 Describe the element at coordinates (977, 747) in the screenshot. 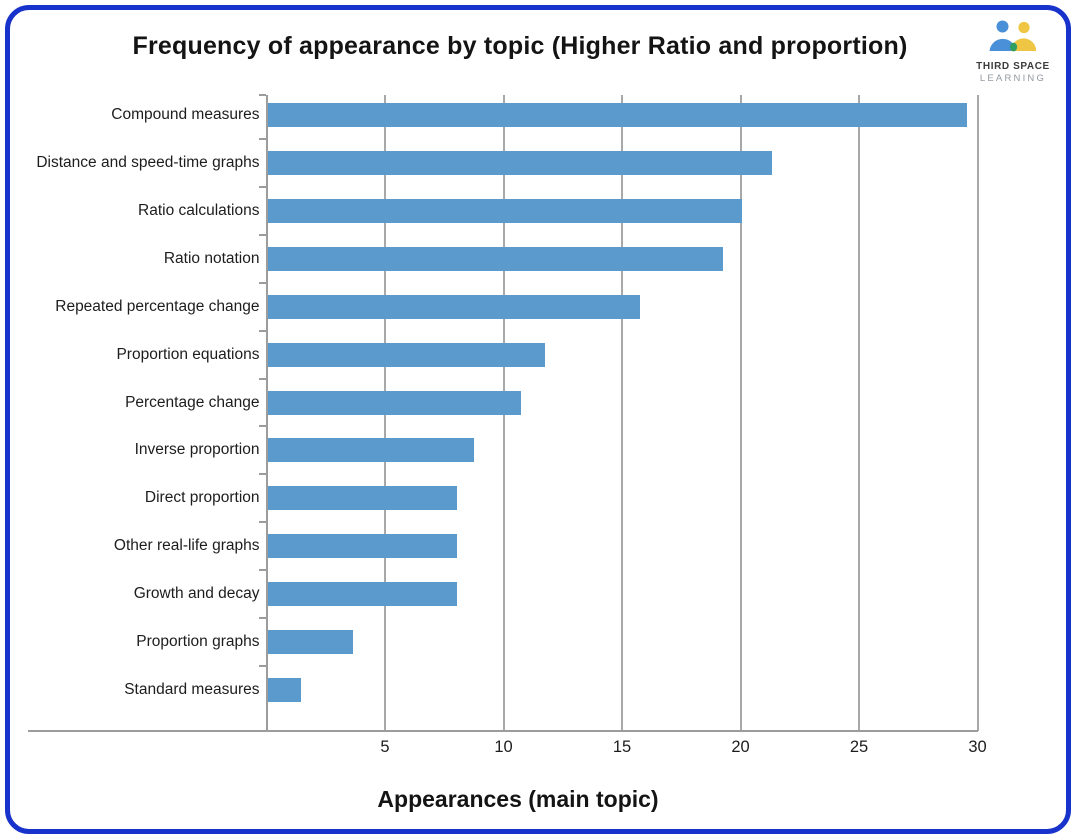

I see `x-tick-label: 30` at that location.